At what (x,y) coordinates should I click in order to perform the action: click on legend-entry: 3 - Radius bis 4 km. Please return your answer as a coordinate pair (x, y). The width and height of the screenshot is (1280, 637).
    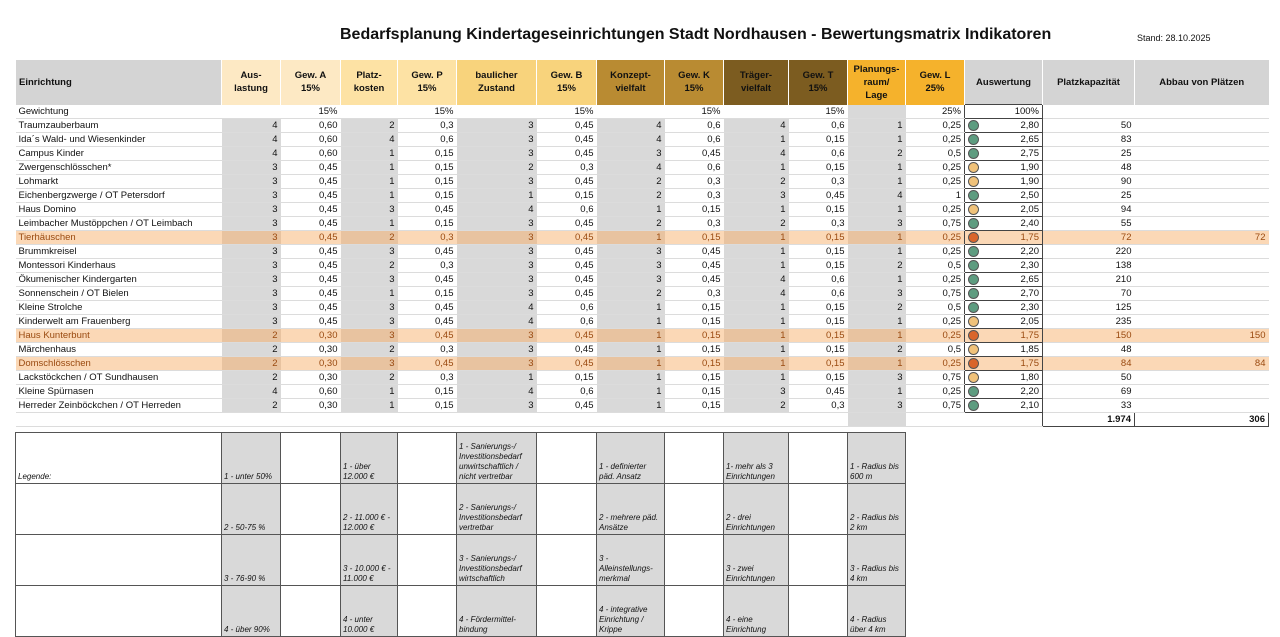
    Looking at the image, I should click on (876, 560).